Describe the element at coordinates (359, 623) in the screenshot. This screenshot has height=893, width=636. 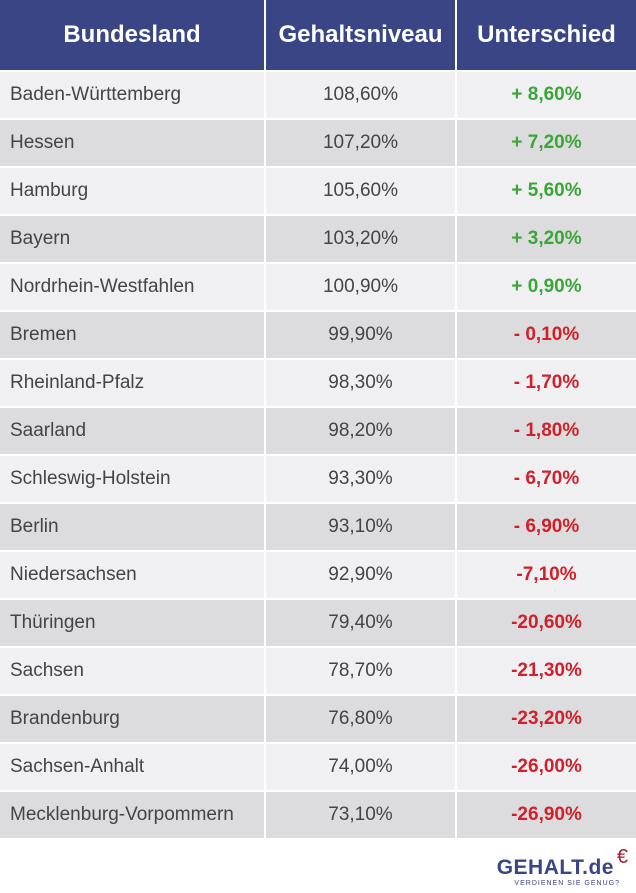
I see `cell-gehaltsniveau: 79,40%` at that location.